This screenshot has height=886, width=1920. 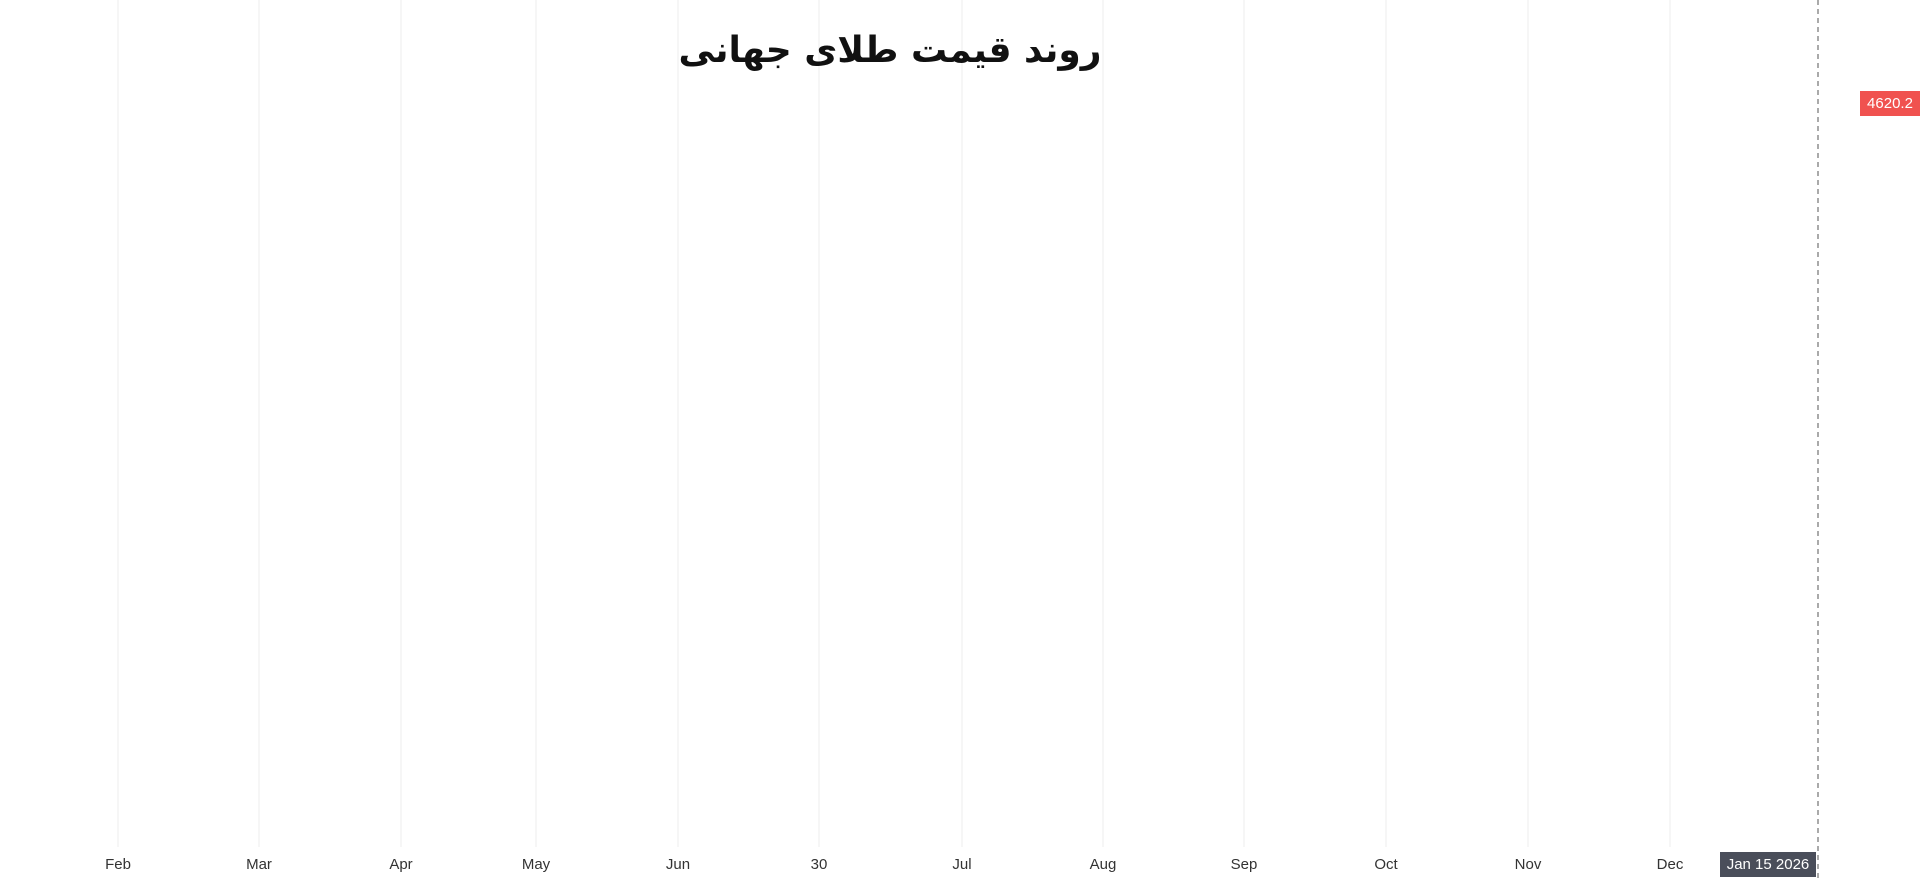 I want to click on x-tick-label: Jul, so click(x=961, y=864).